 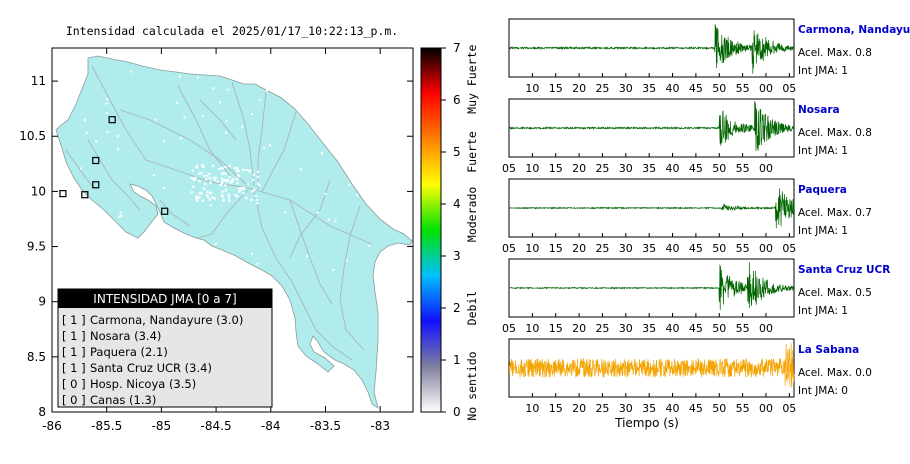 What do you see at coordinates (380, 426) in the screenshot?
I see `x-tick-label: -83` at bounding box center [380, 426].